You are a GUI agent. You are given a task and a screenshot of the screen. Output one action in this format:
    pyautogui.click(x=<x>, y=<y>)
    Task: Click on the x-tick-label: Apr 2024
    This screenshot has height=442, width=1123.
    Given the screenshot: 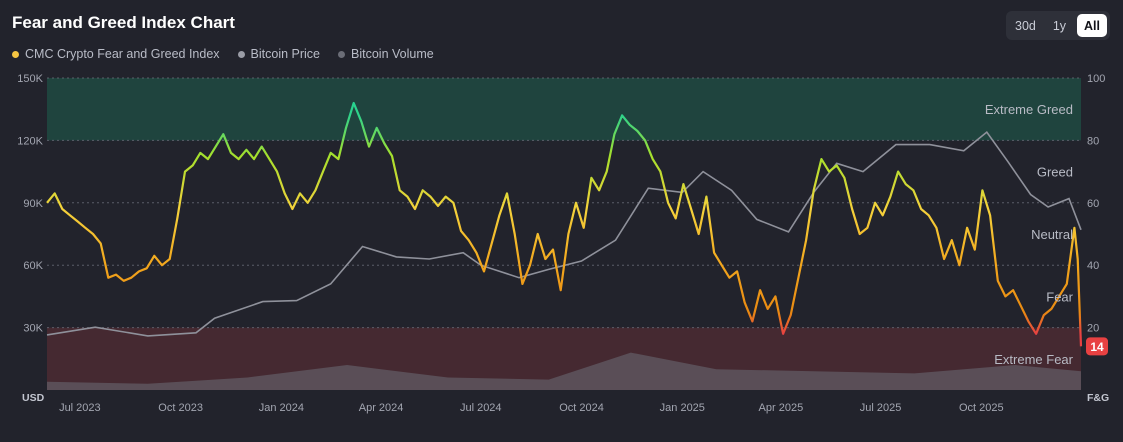 What is the action you would take?
    pyautogui.click(x=381, y=408)
    